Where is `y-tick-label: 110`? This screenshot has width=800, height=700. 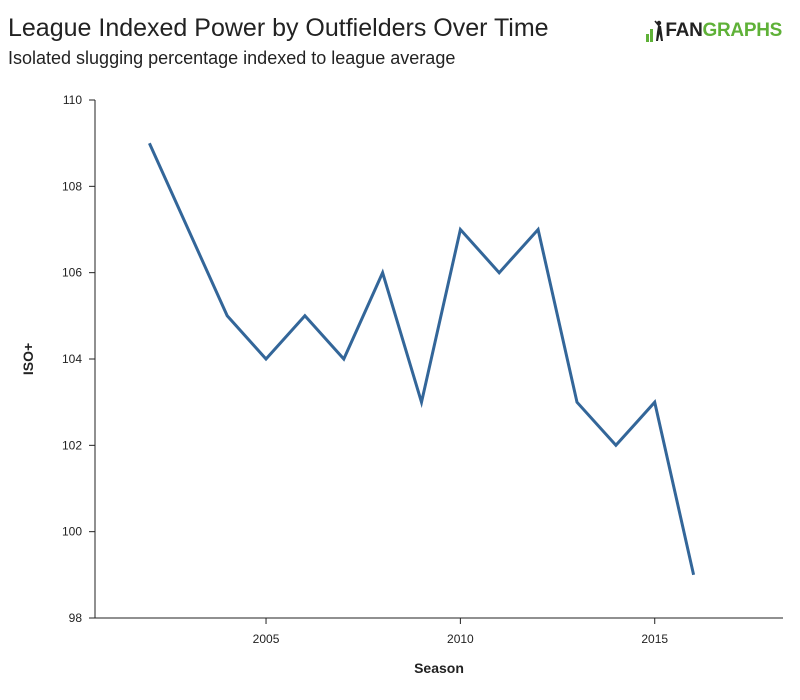 y-tick-label: 110 is located at coordinates (72, 100).